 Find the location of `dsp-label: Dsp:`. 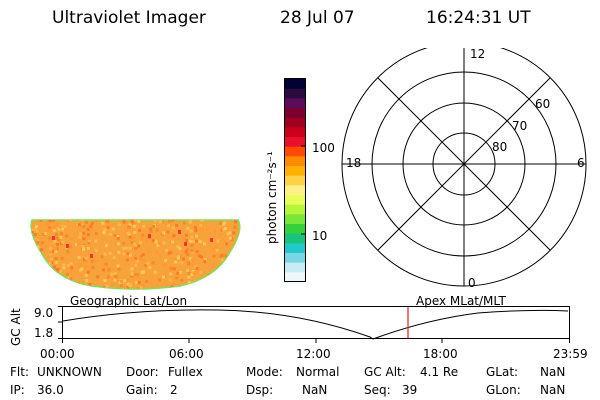

dsp-label: Dsp: is located at coordinates (260, 390).